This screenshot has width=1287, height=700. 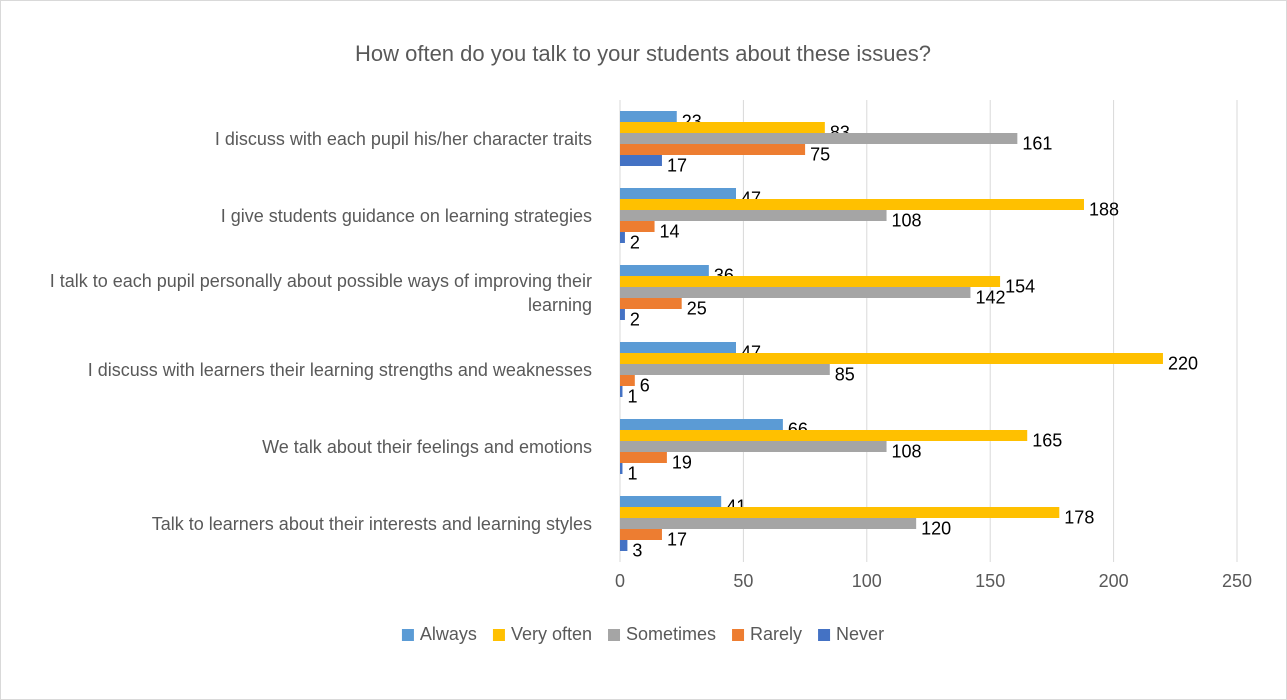 I want to click on data-label: 142, so click(x=990, y=297).